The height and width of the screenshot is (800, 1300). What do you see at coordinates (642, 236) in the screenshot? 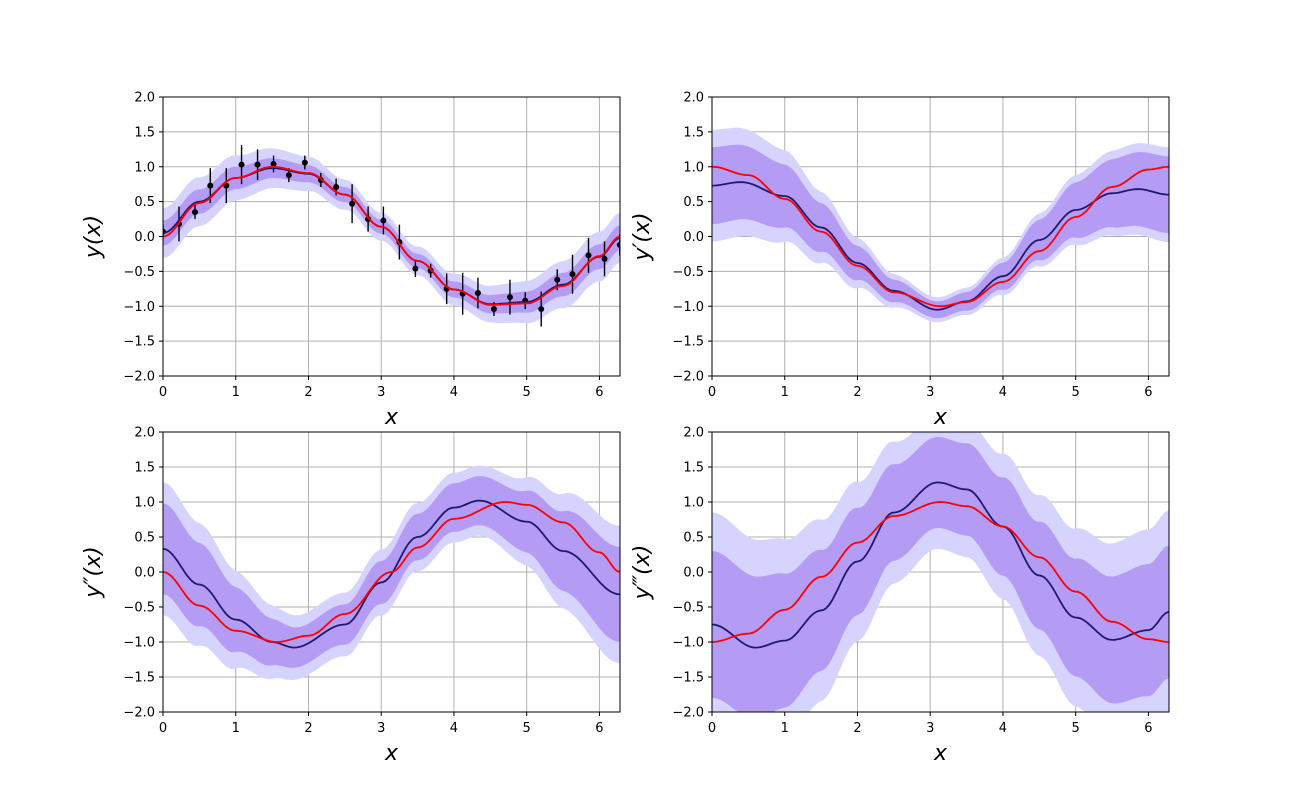
I see `y-axis-label: y′(x)` at bounding box center [642, 236].